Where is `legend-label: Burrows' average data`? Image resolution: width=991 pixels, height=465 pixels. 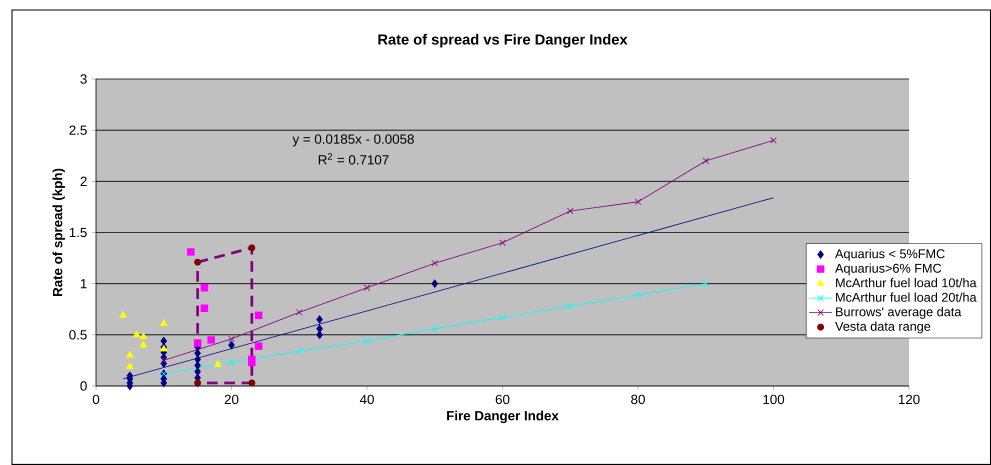 legend-label: Burrows' average data is located at coordinates (899, 313).